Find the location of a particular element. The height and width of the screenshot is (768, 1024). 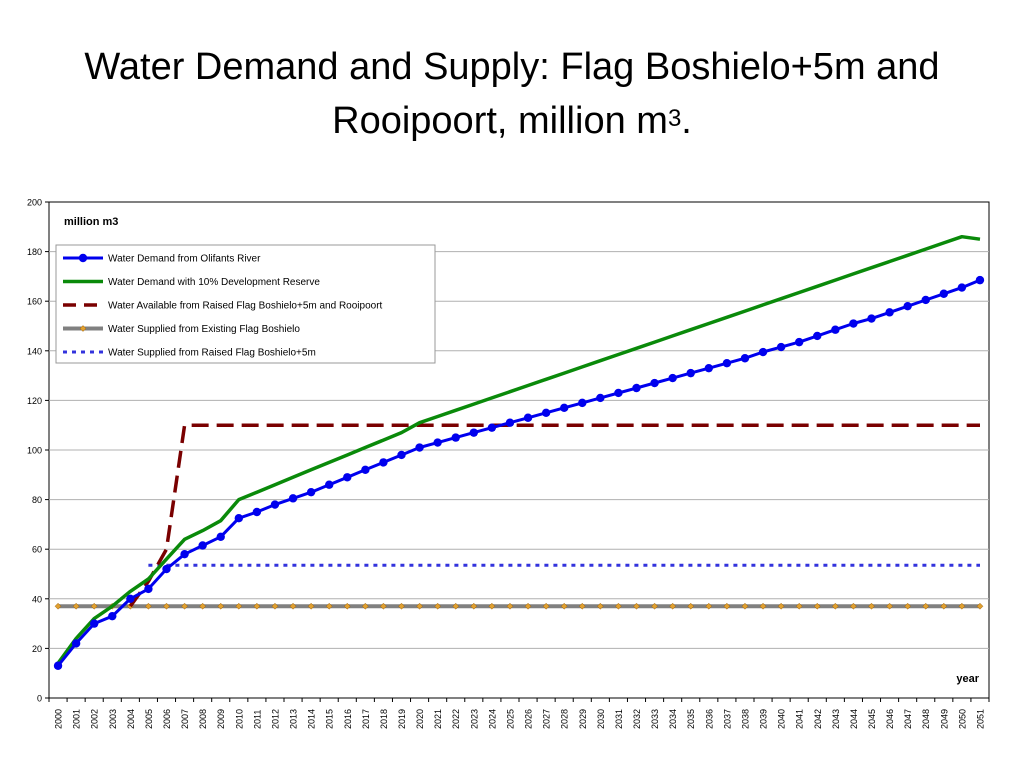

x-tick-label: 2048 is located at coordinates (926, 719).